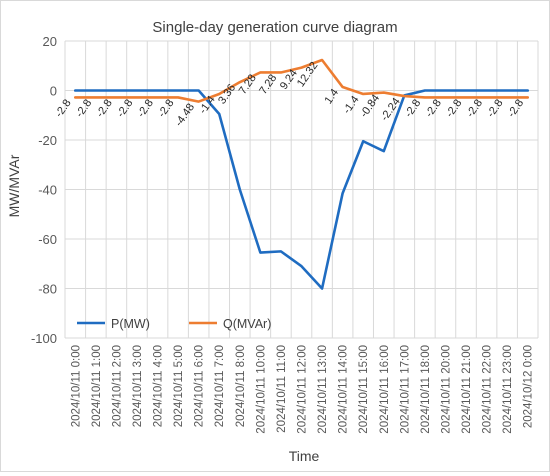 The image size is (550, 476). Describe the element at coordinates (138, 386) in the screenshot. I see `x-tick-label: 2024/10/11 3:00` at that location.